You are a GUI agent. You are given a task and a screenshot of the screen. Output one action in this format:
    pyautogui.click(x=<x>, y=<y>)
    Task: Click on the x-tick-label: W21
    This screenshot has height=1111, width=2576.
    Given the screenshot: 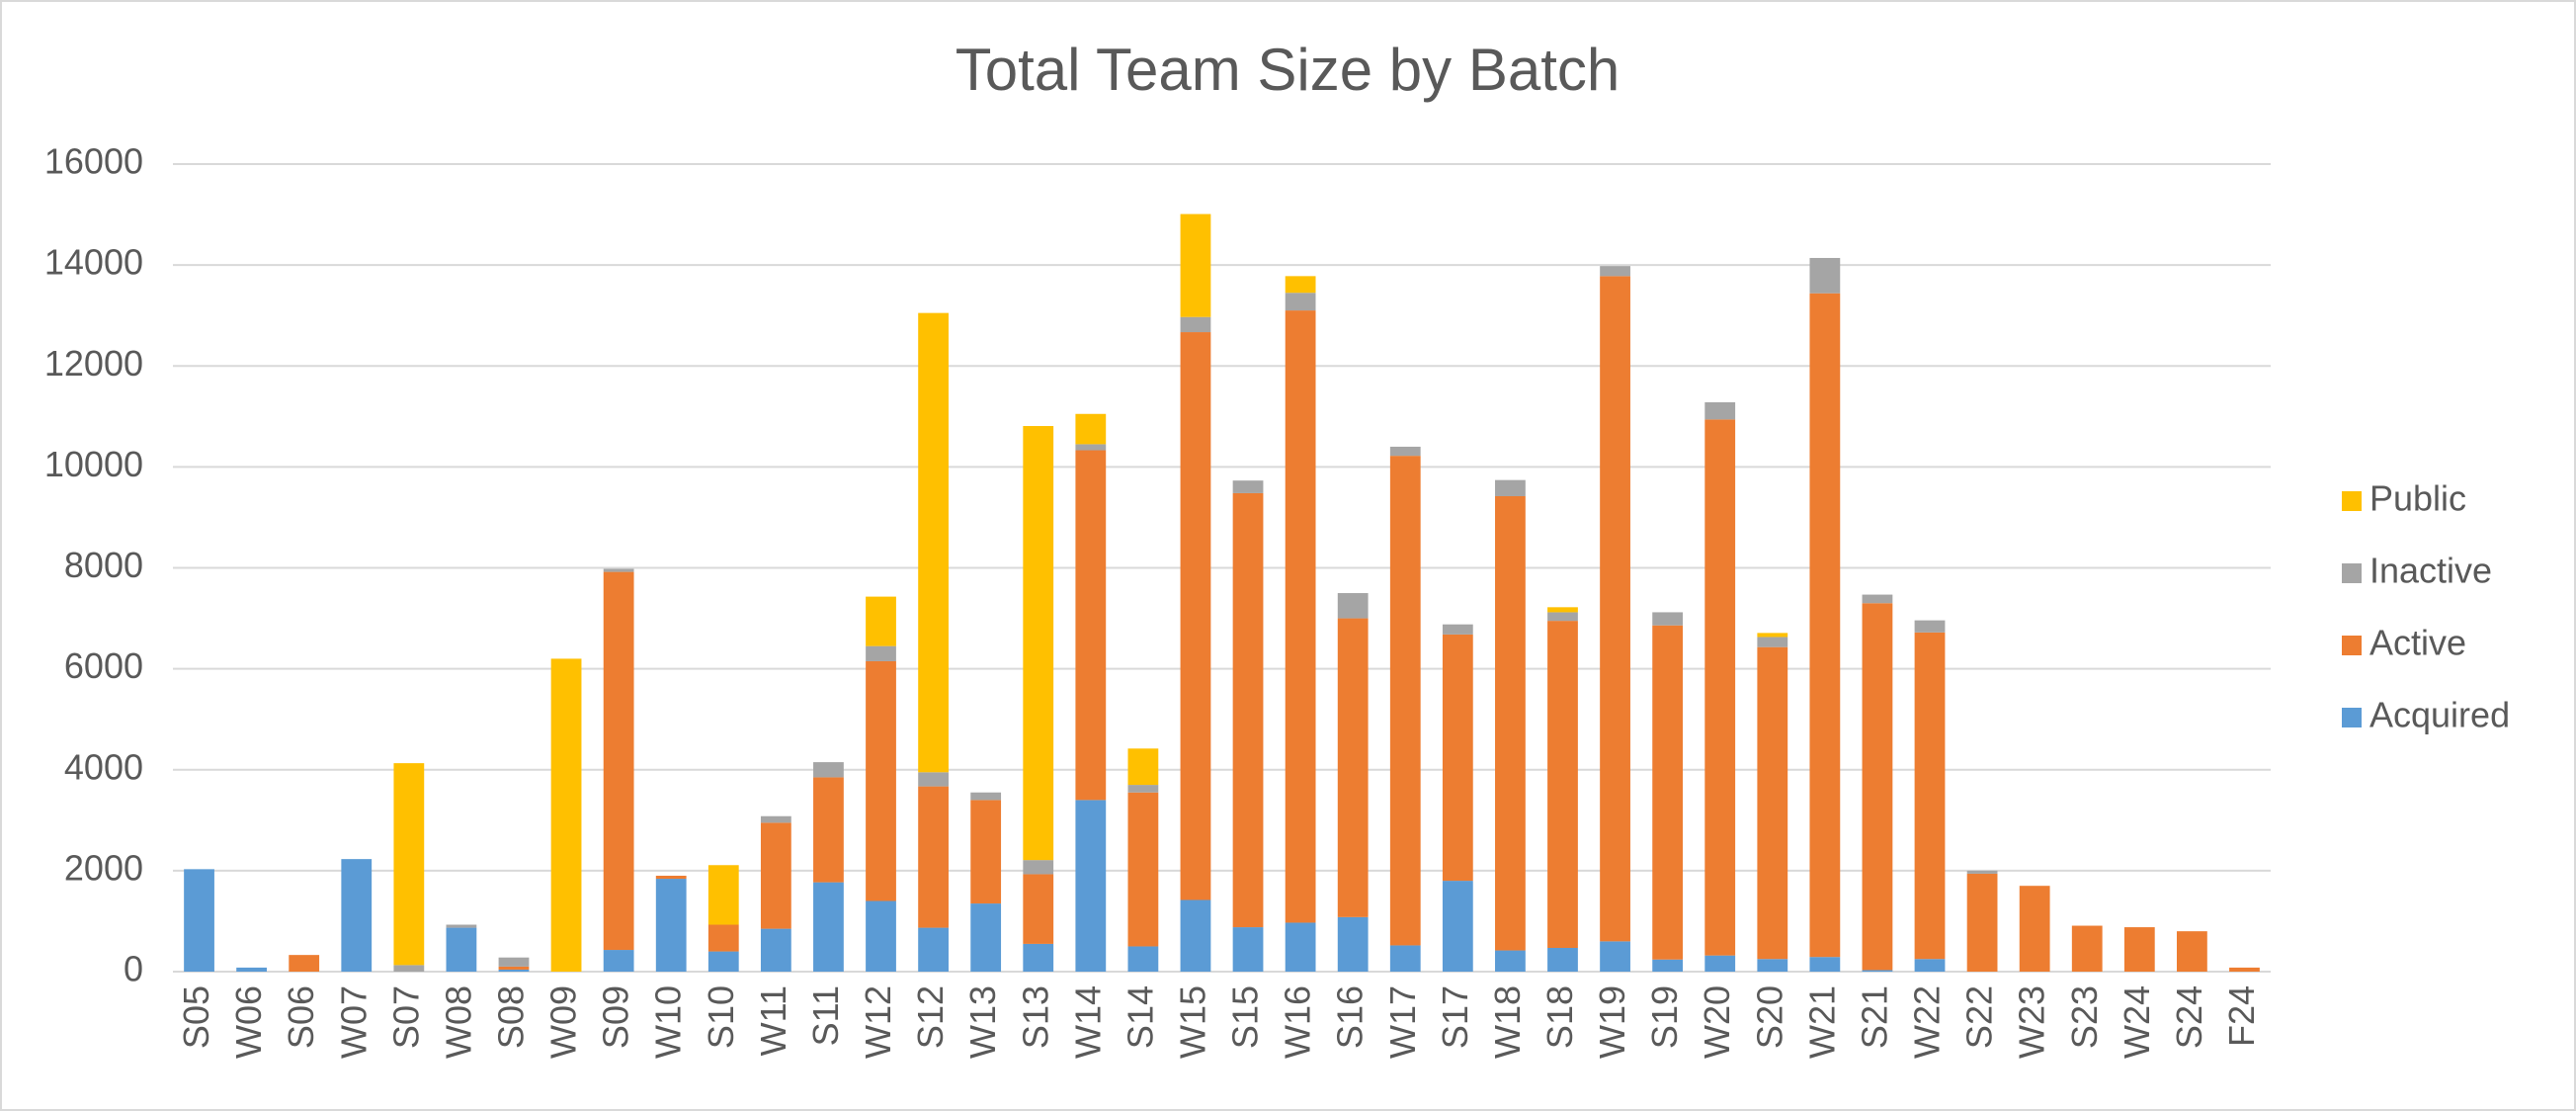 What is the action you would take?
    pyautogui.click(x=1821, y=1022)
    